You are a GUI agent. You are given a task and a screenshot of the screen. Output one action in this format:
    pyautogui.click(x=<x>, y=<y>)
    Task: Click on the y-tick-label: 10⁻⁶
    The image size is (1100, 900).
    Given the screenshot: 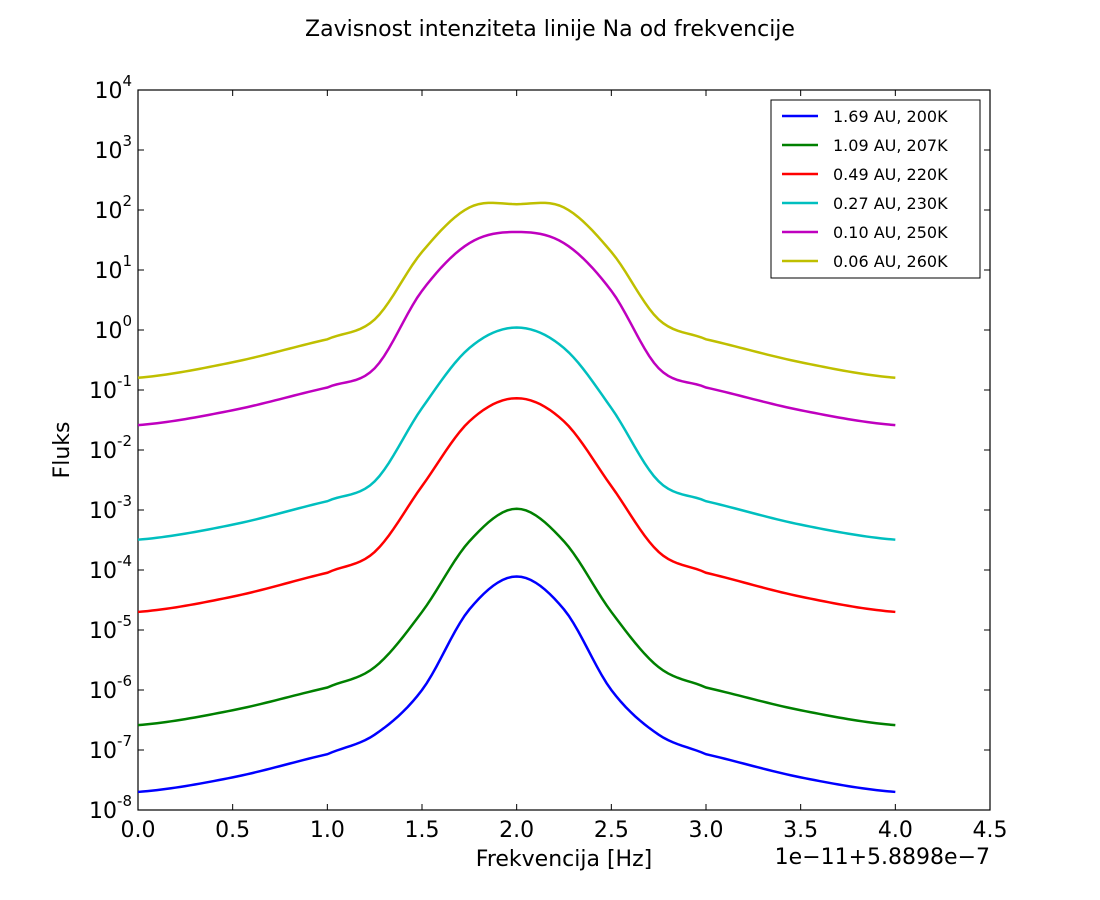 What is the action you would take?
    pyautogui.click(x=110, y=688)
    